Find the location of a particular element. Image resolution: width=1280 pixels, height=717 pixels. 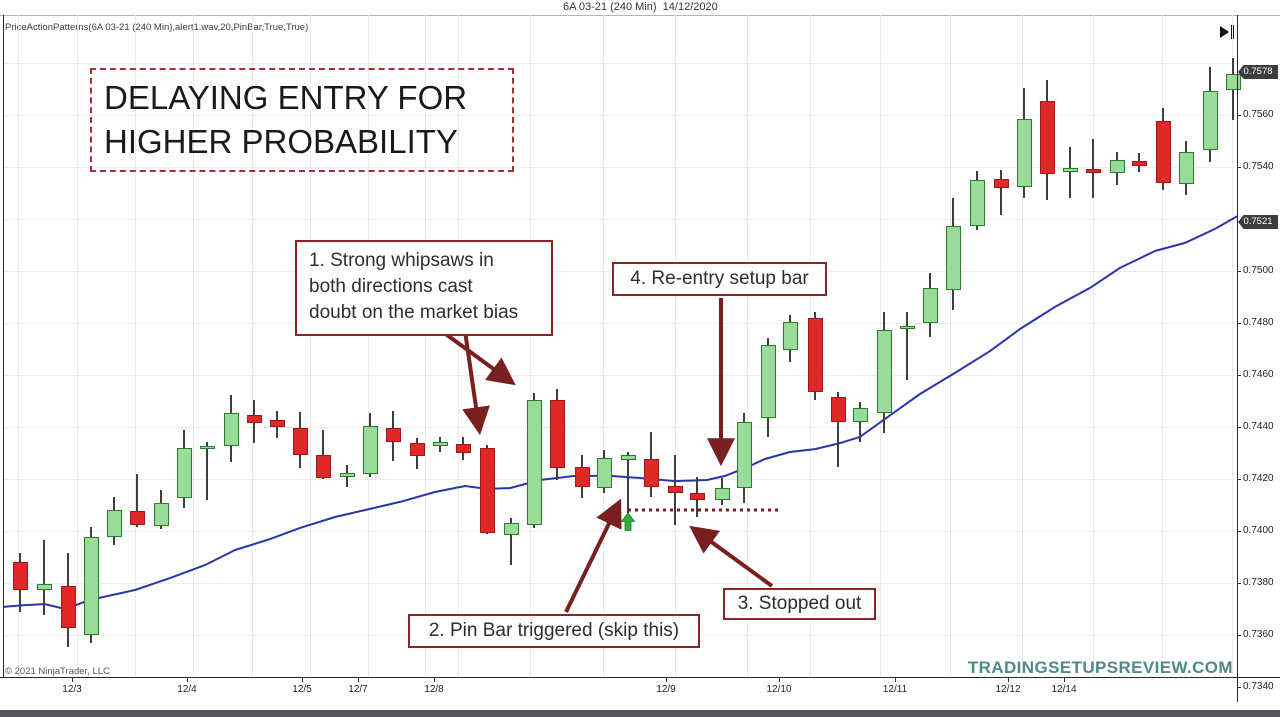

annotation-1-line1: 1. Strong whipsaws in is located at coordinates (401, 260).